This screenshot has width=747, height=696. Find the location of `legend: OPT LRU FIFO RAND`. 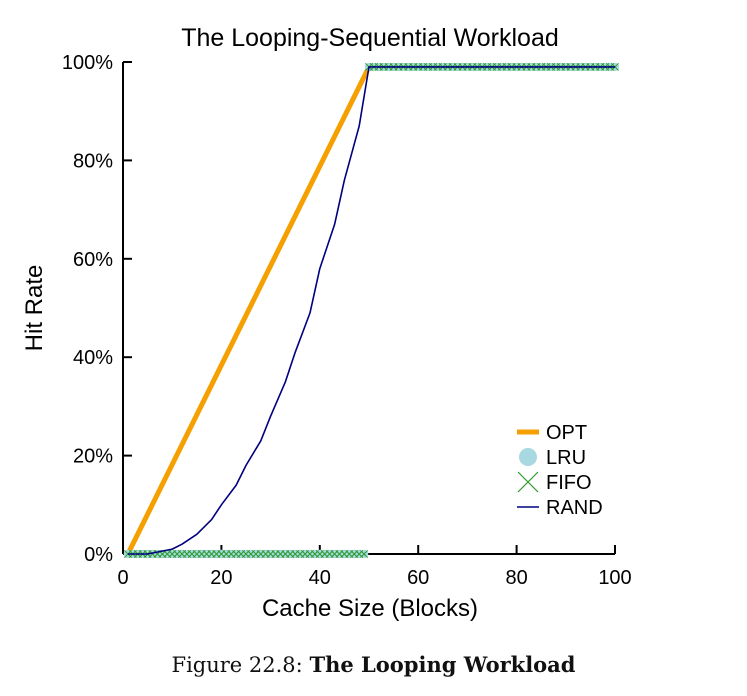

legend: OPT LRU FIFO RAND is located at coordinates (560, 470).